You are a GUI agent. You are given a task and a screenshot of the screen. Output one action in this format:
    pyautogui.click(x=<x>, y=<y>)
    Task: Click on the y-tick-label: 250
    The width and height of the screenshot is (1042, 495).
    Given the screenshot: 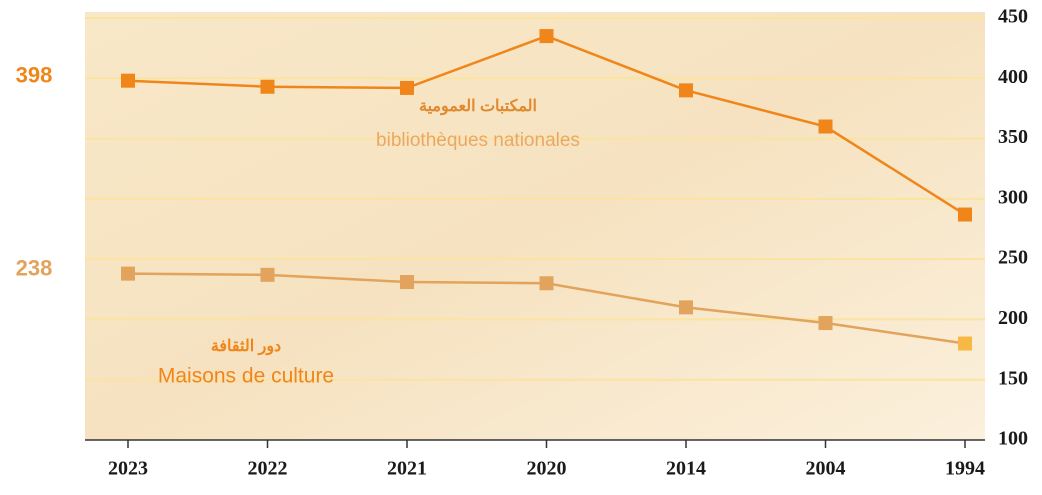 What is the action you would take?
    pyautogui.click(x=1013, y=258)
    